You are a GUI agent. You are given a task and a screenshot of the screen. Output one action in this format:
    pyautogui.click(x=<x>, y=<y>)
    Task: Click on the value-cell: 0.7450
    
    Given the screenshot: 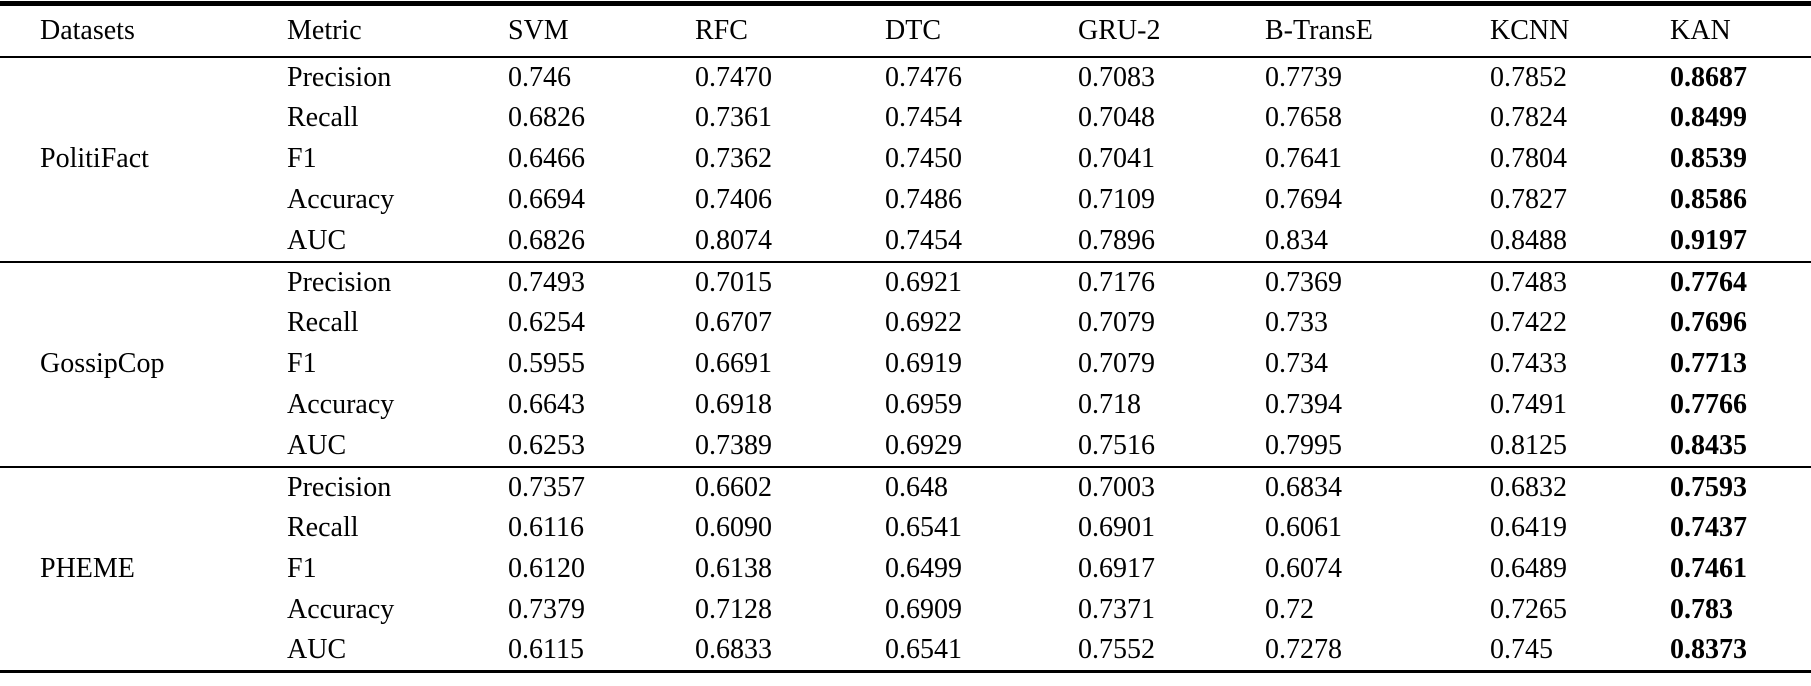 What is the action you would take?
    pyautogui.click(x=923, y=158)
    